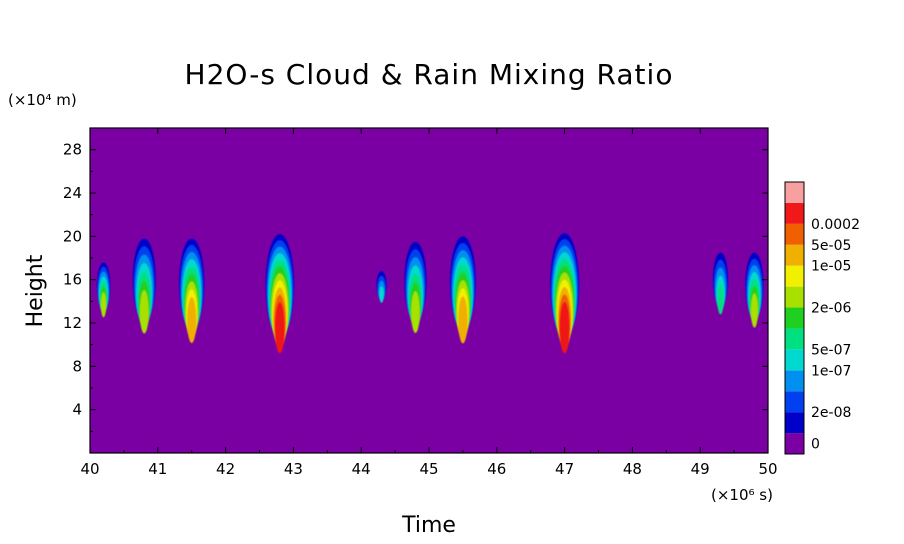 This screenshot has width=904, height=544. I want to click on x-tick-label: 50, so click(767, 469).